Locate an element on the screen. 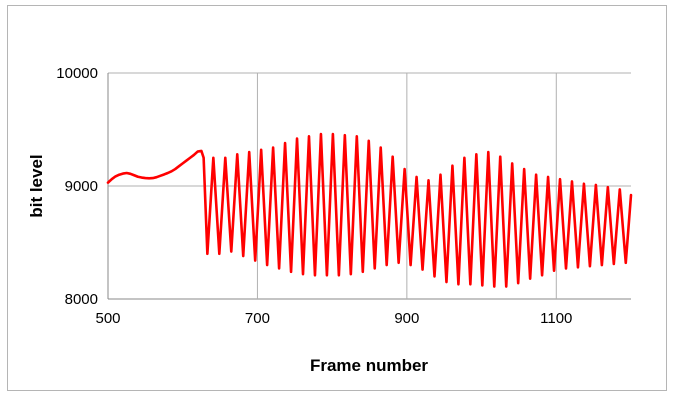  y-tick-label: 9000 is located at coordinates (81, 186).